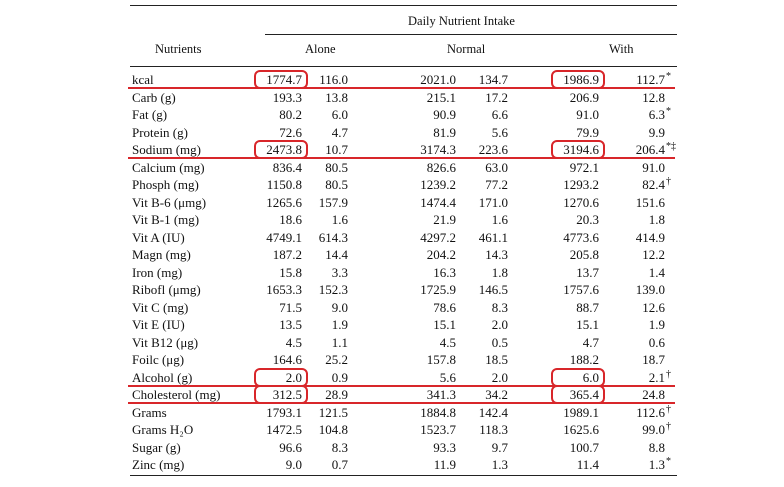 Image resolution: width=784 pixels, height=487 pixels. What do you see at coordinates (444, 272) in the screenshot?
I see `cell-normal-mean: 16.3` at bounding box center [444, 272].